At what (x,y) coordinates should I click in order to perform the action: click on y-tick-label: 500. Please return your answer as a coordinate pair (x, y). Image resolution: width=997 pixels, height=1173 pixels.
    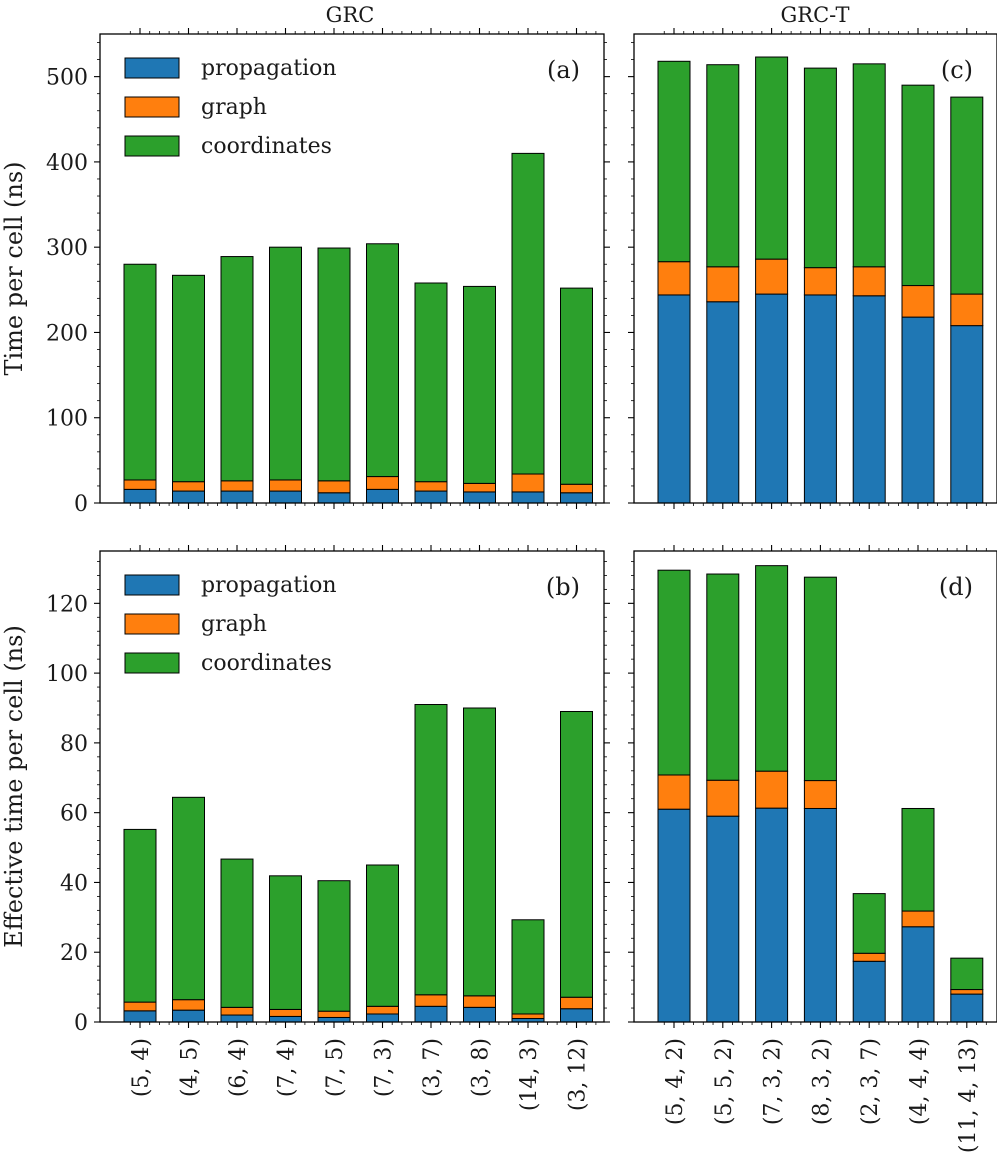
    Looking at the image, I should click on (67, 78).